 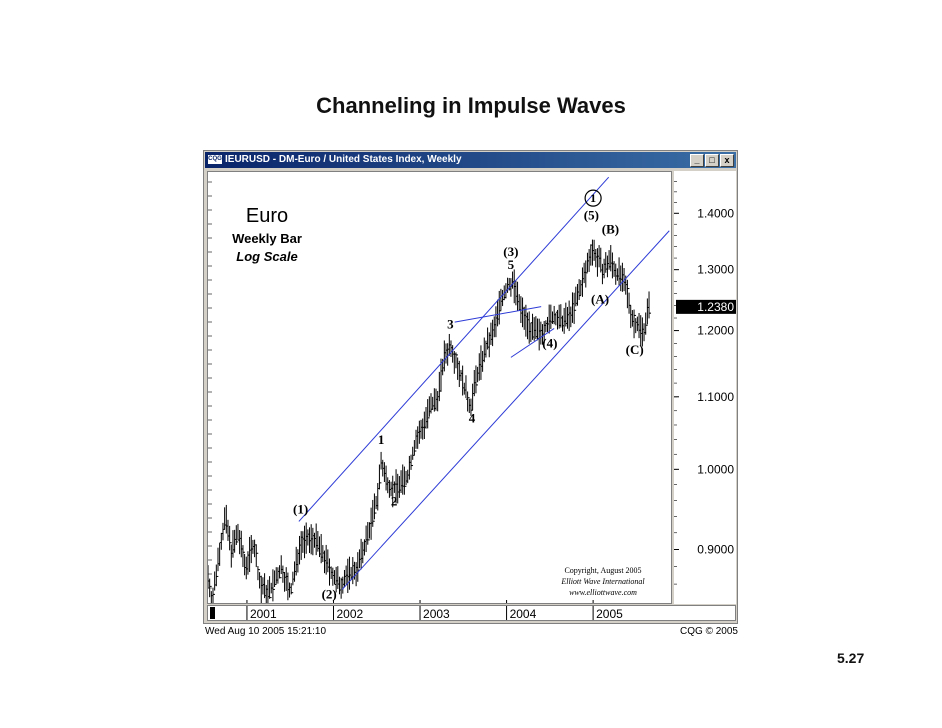 I want to click on y-tick-label: 1.3000, so click(x=715, y=270).